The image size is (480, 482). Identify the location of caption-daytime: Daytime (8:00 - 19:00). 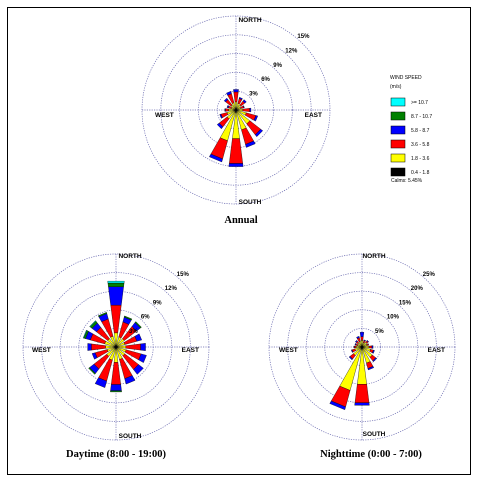
(116, 454).